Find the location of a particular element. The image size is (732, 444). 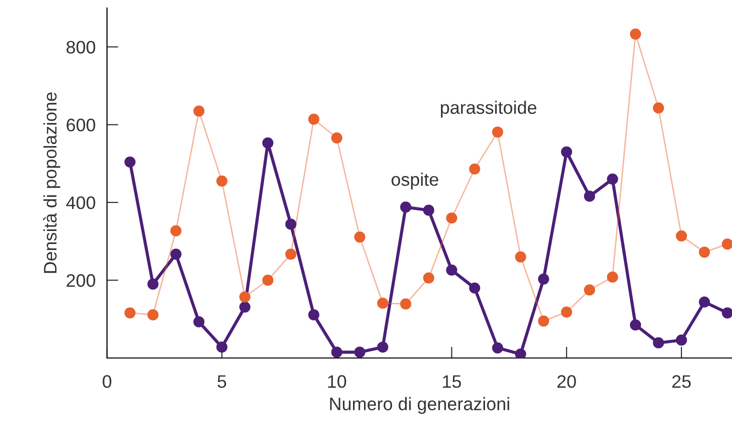

x-tick-label: 10 is located at coordinates (337, 381).